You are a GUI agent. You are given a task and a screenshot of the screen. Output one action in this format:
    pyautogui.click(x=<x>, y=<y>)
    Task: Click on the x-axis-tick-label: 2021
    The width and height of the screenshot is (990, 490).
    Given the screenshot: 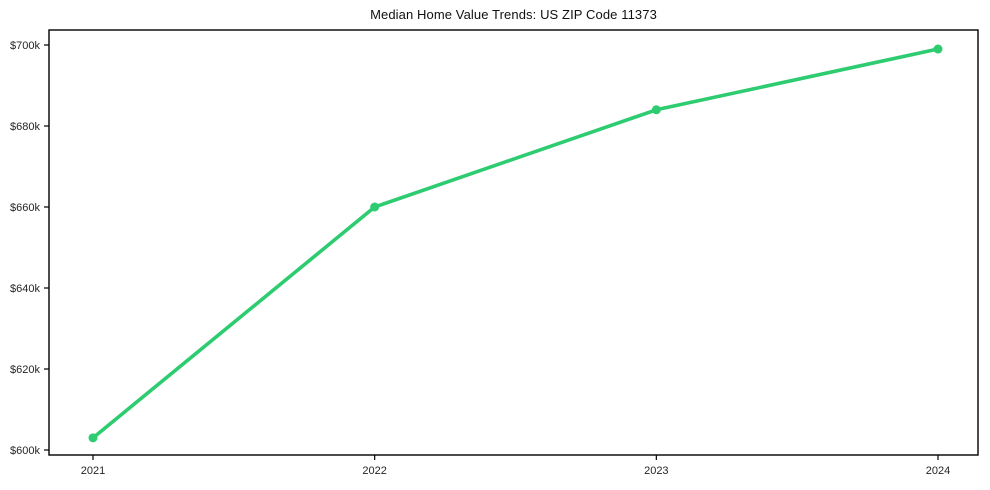 What is the action you would take?
    pyautogui.click(x=93, y=471)
    